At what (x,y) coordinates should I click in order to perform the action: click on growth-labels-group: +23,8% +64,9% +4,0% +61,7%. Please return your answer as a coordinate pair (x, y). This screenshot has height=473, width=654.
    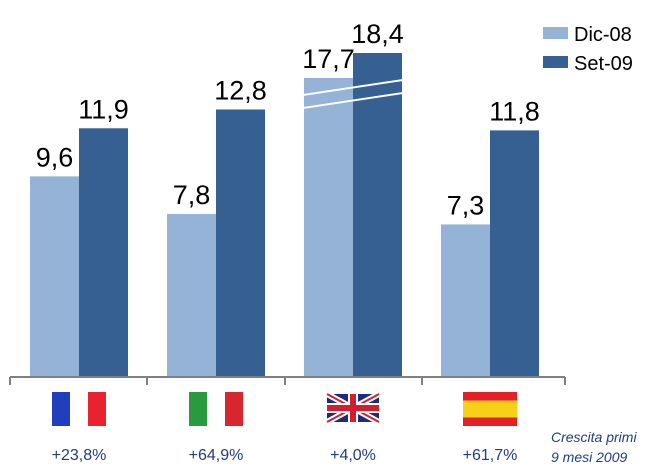
    Looking at the image, I should click on (285, 455).